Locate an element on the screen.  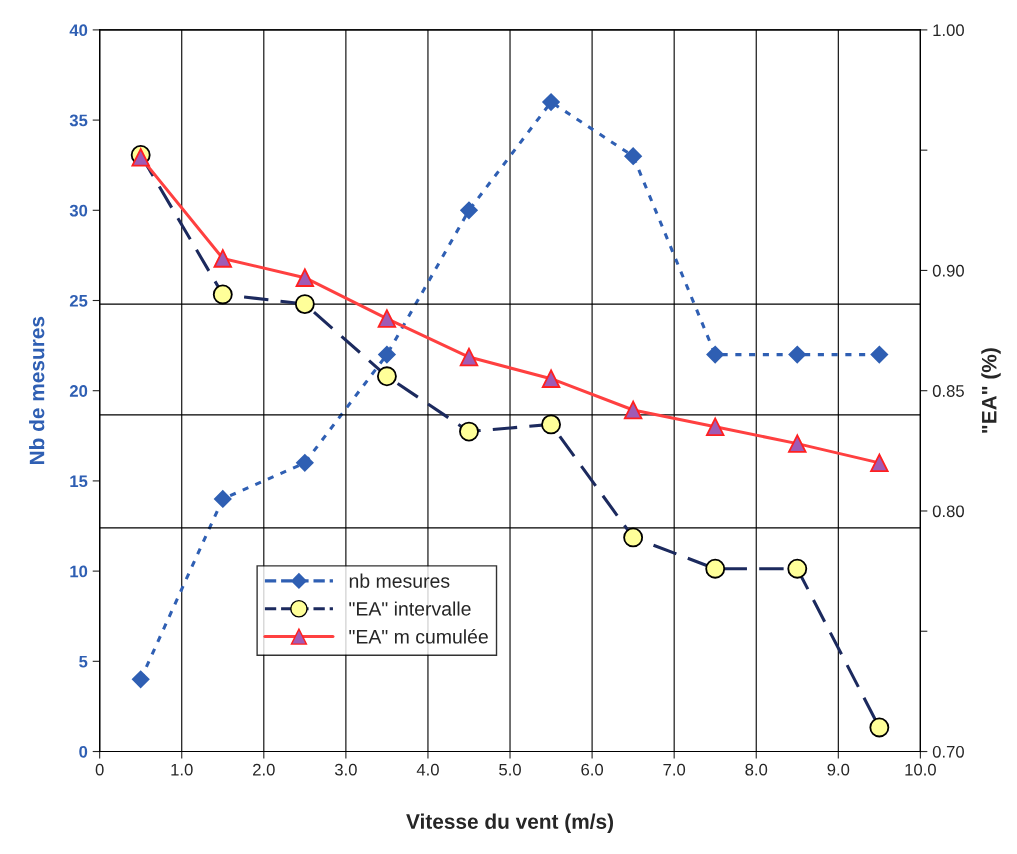
legend-label: nb mesures is located at coordinates (399, 580).